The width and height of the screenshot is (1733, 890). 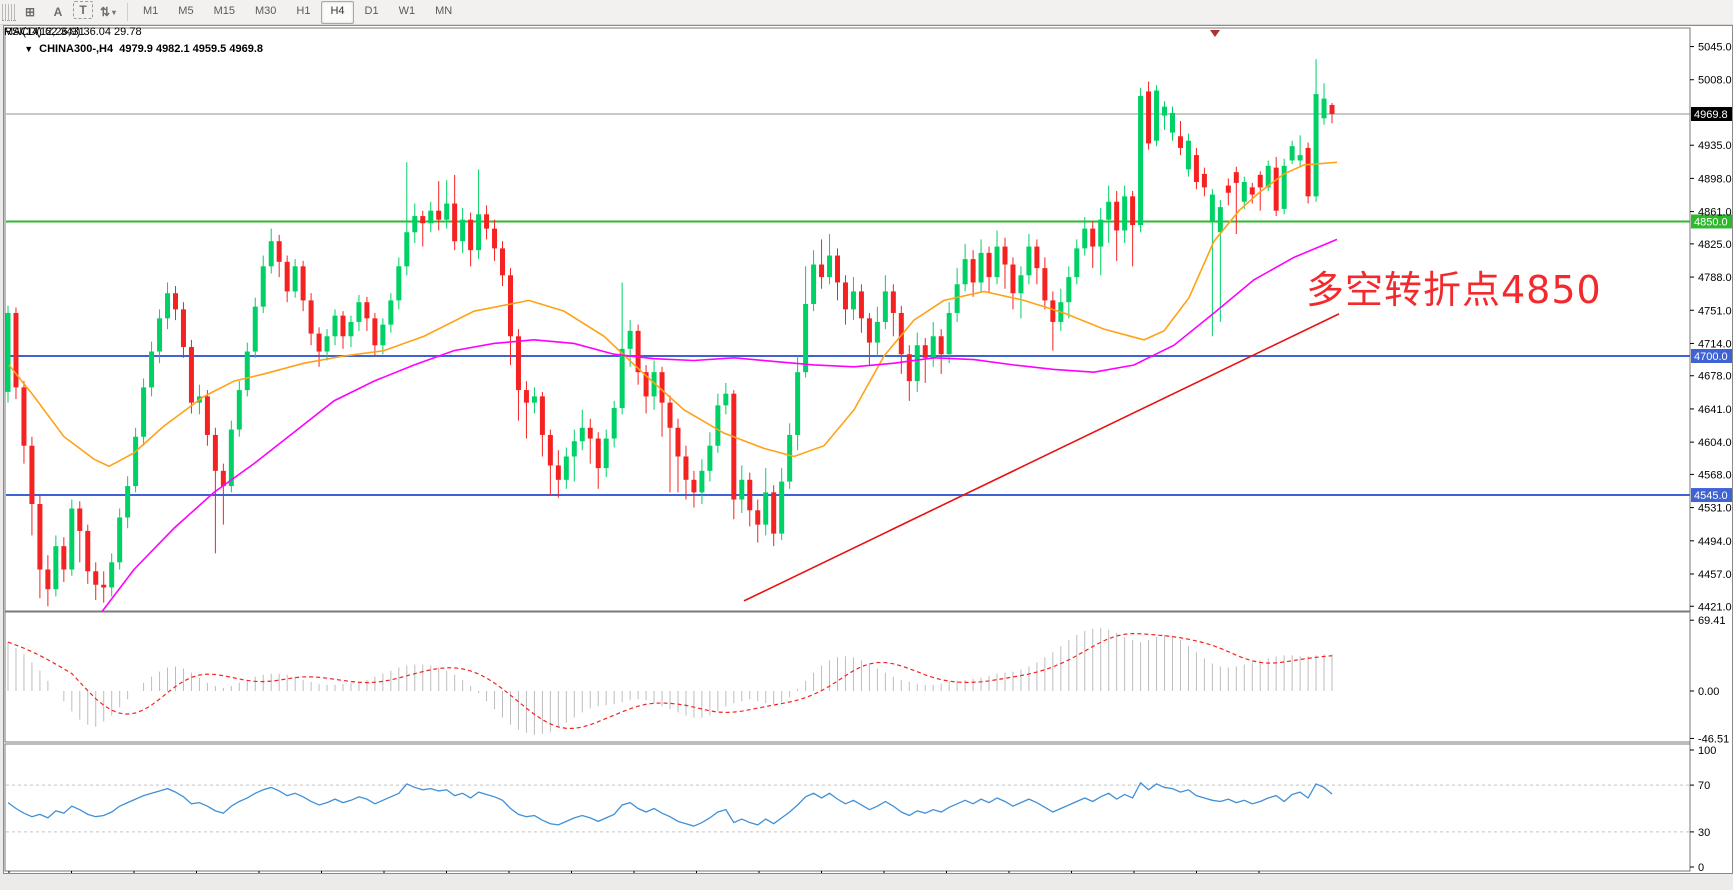 I want to click on timeframe-M30: M30, so click(x=265, y=10).